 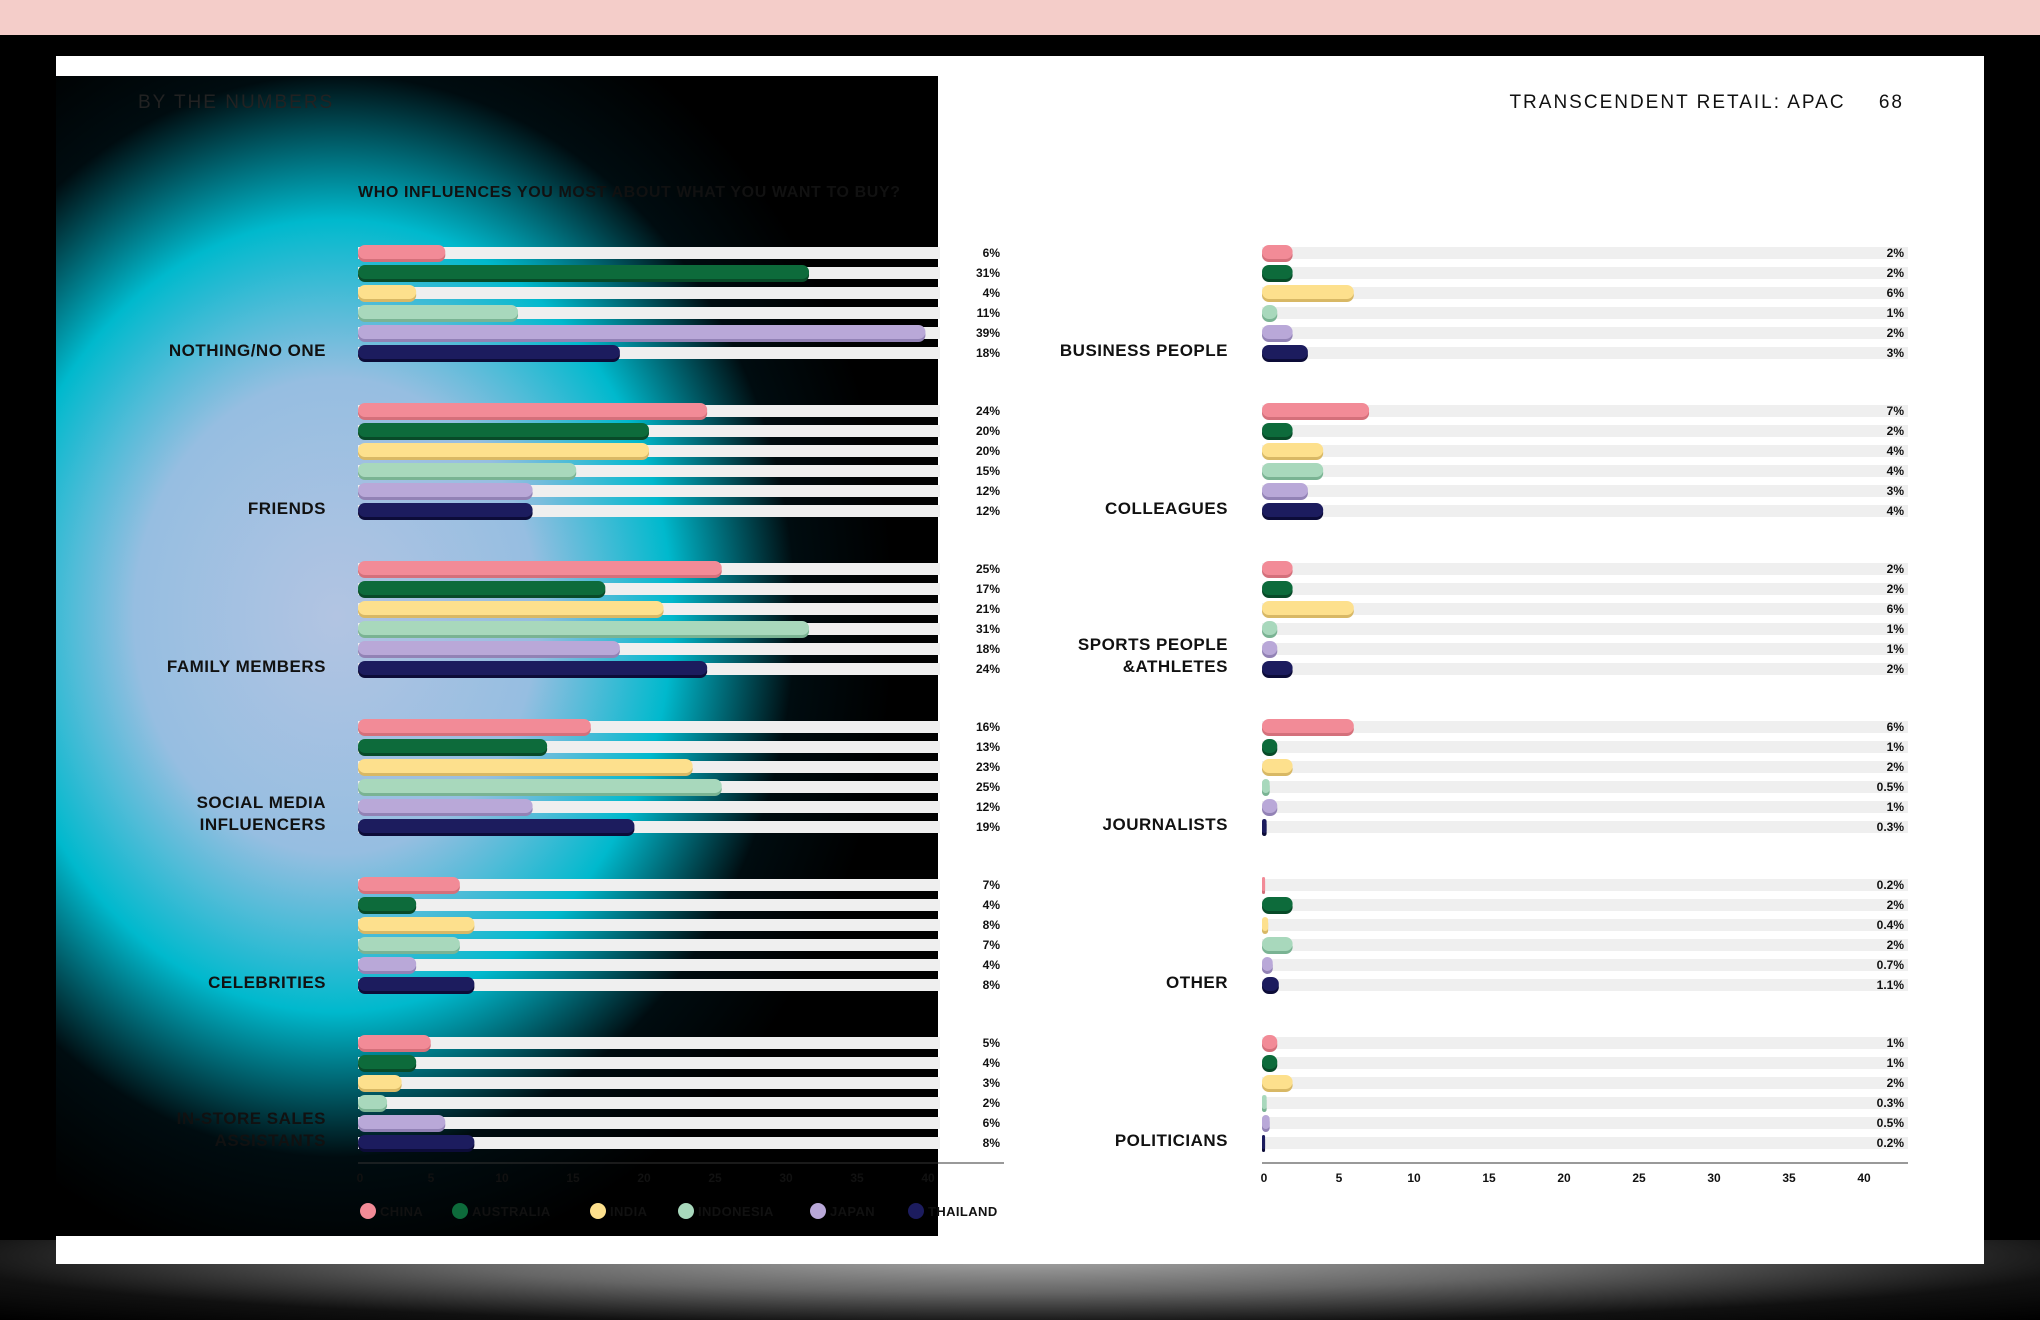 What do you see at coordinates (992, 1143) in the screenshot?
I see `value-label: 8%` at bounding box center [992, 1143].